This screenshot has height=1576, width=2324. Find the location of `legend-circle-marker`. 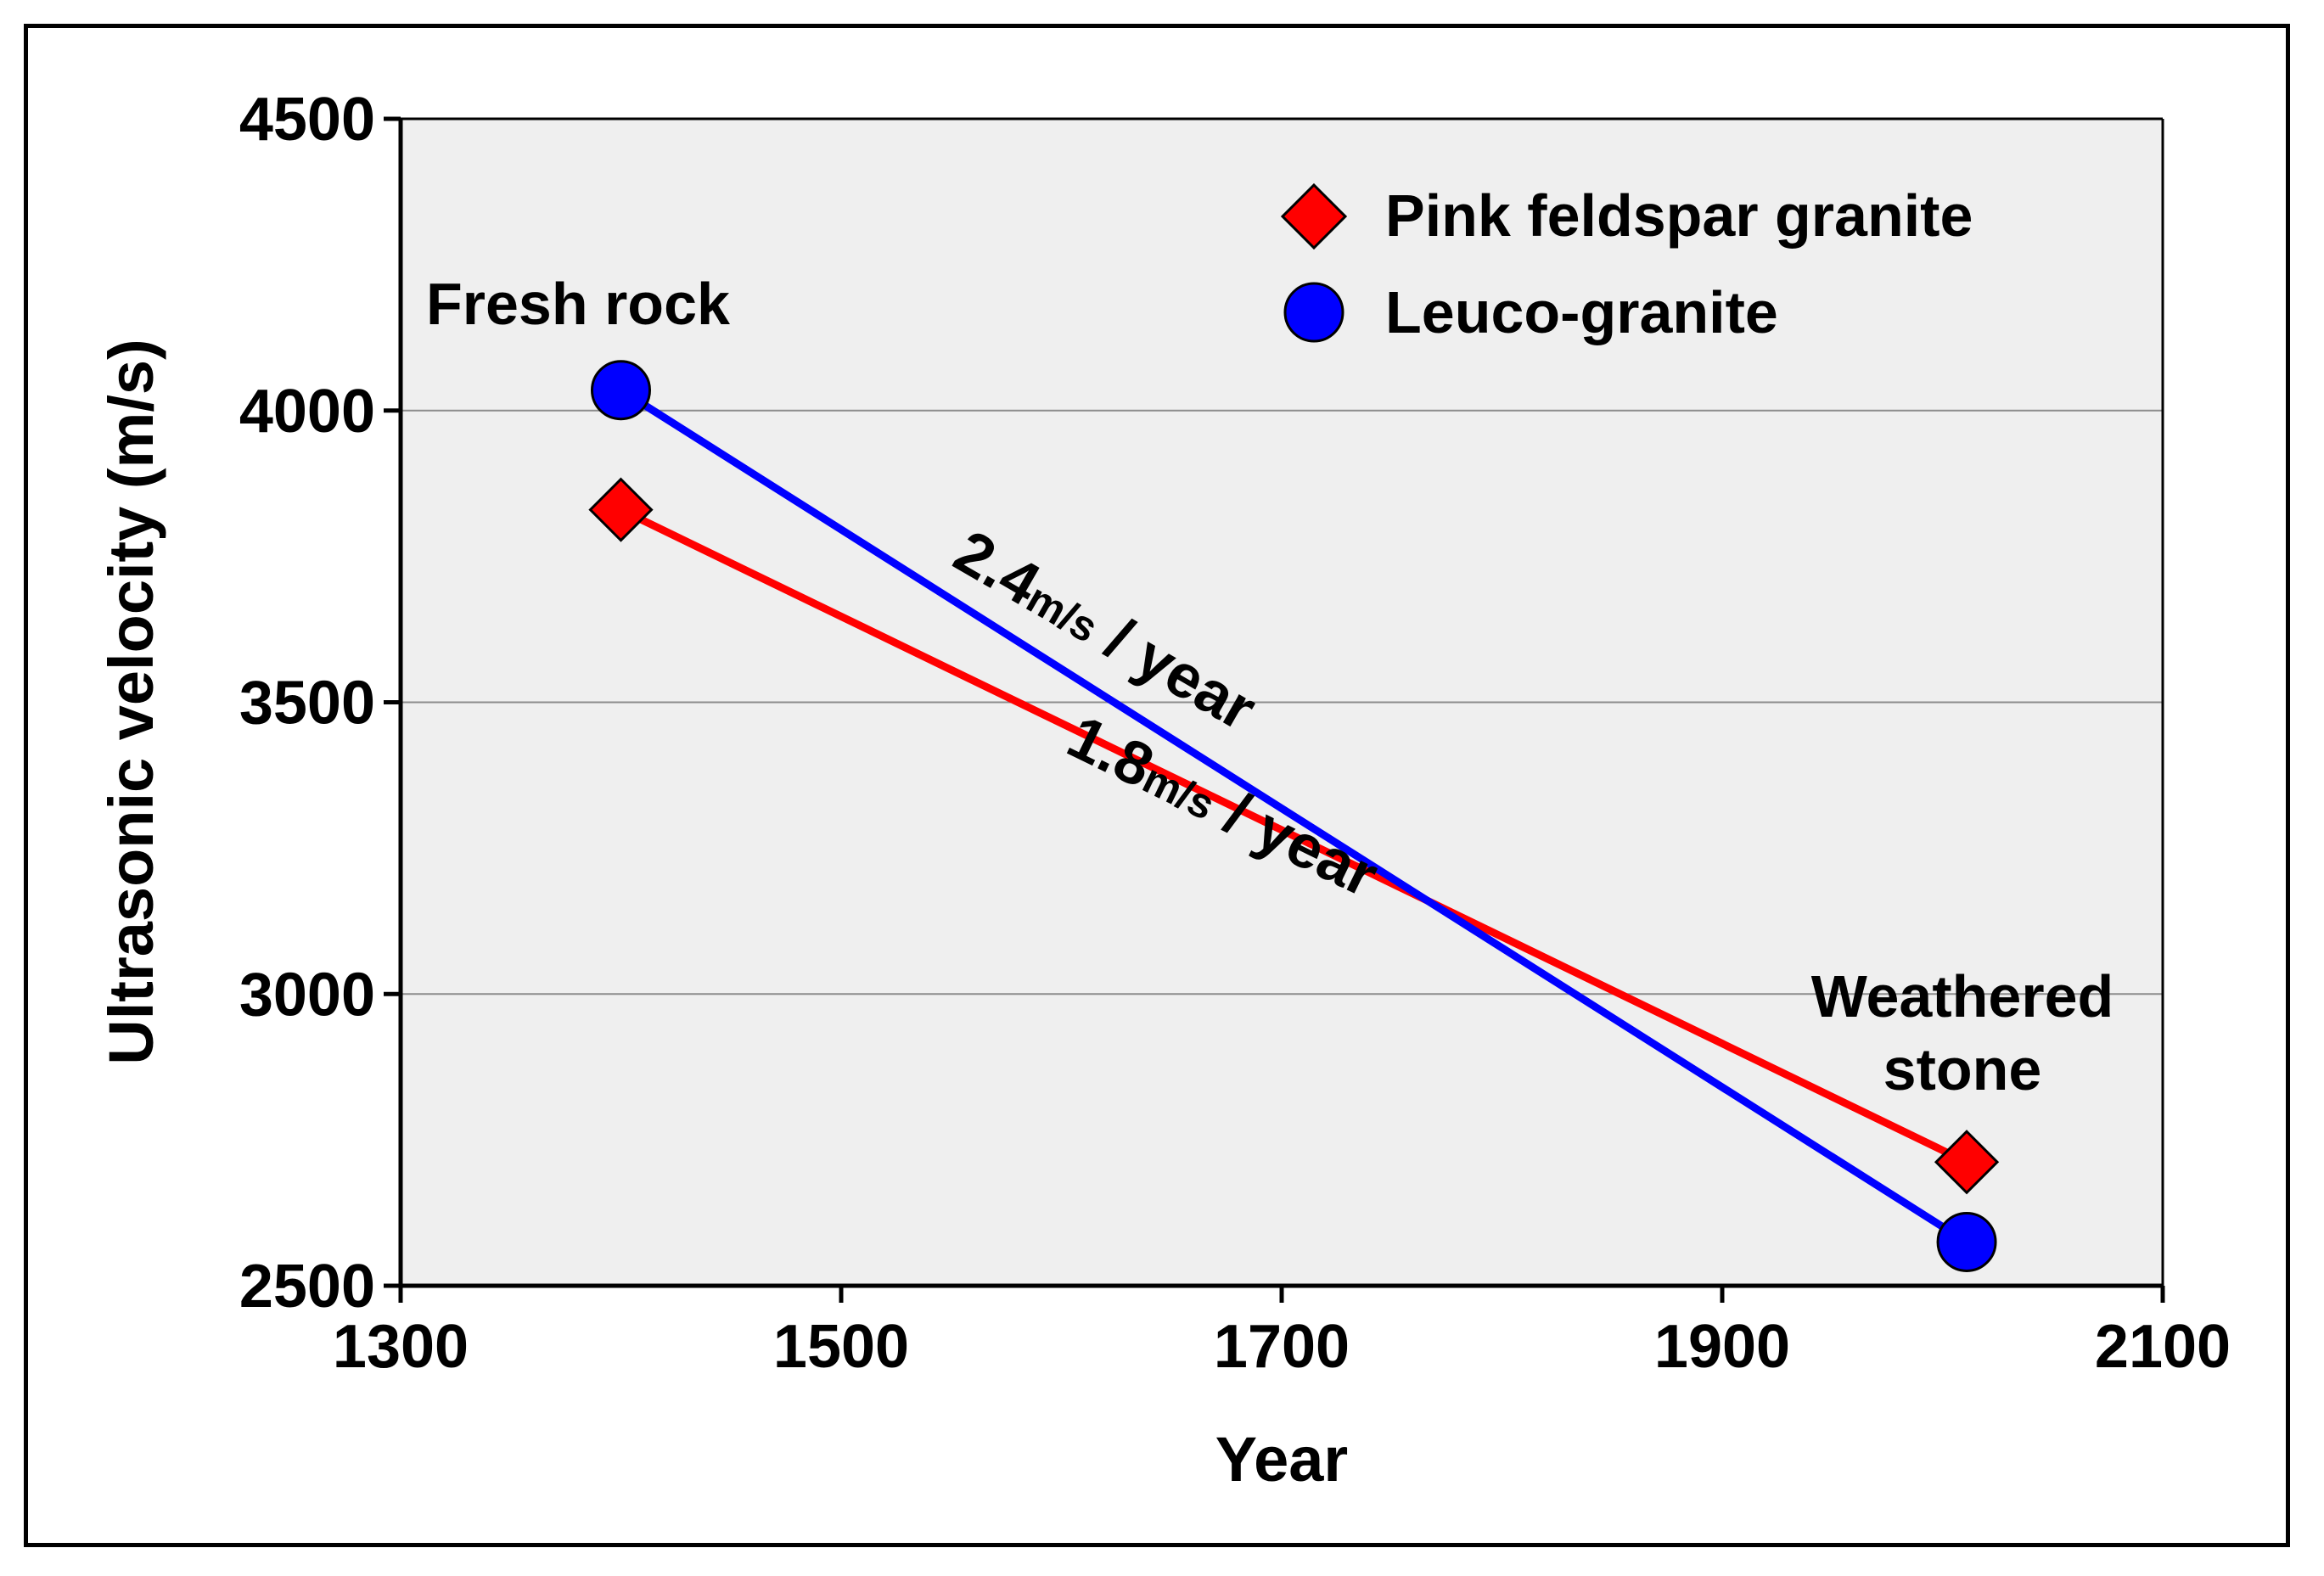

legend-circle-marker is located at coordinates (1313, 312).